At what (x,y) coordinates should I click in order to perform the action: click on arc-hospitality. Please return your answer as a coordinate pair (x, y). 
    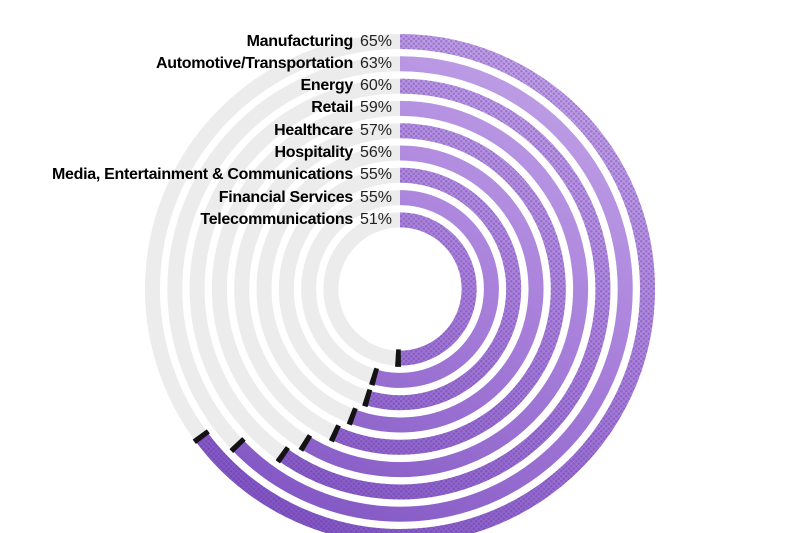
    Looking at the image, I should click on (445, 289).